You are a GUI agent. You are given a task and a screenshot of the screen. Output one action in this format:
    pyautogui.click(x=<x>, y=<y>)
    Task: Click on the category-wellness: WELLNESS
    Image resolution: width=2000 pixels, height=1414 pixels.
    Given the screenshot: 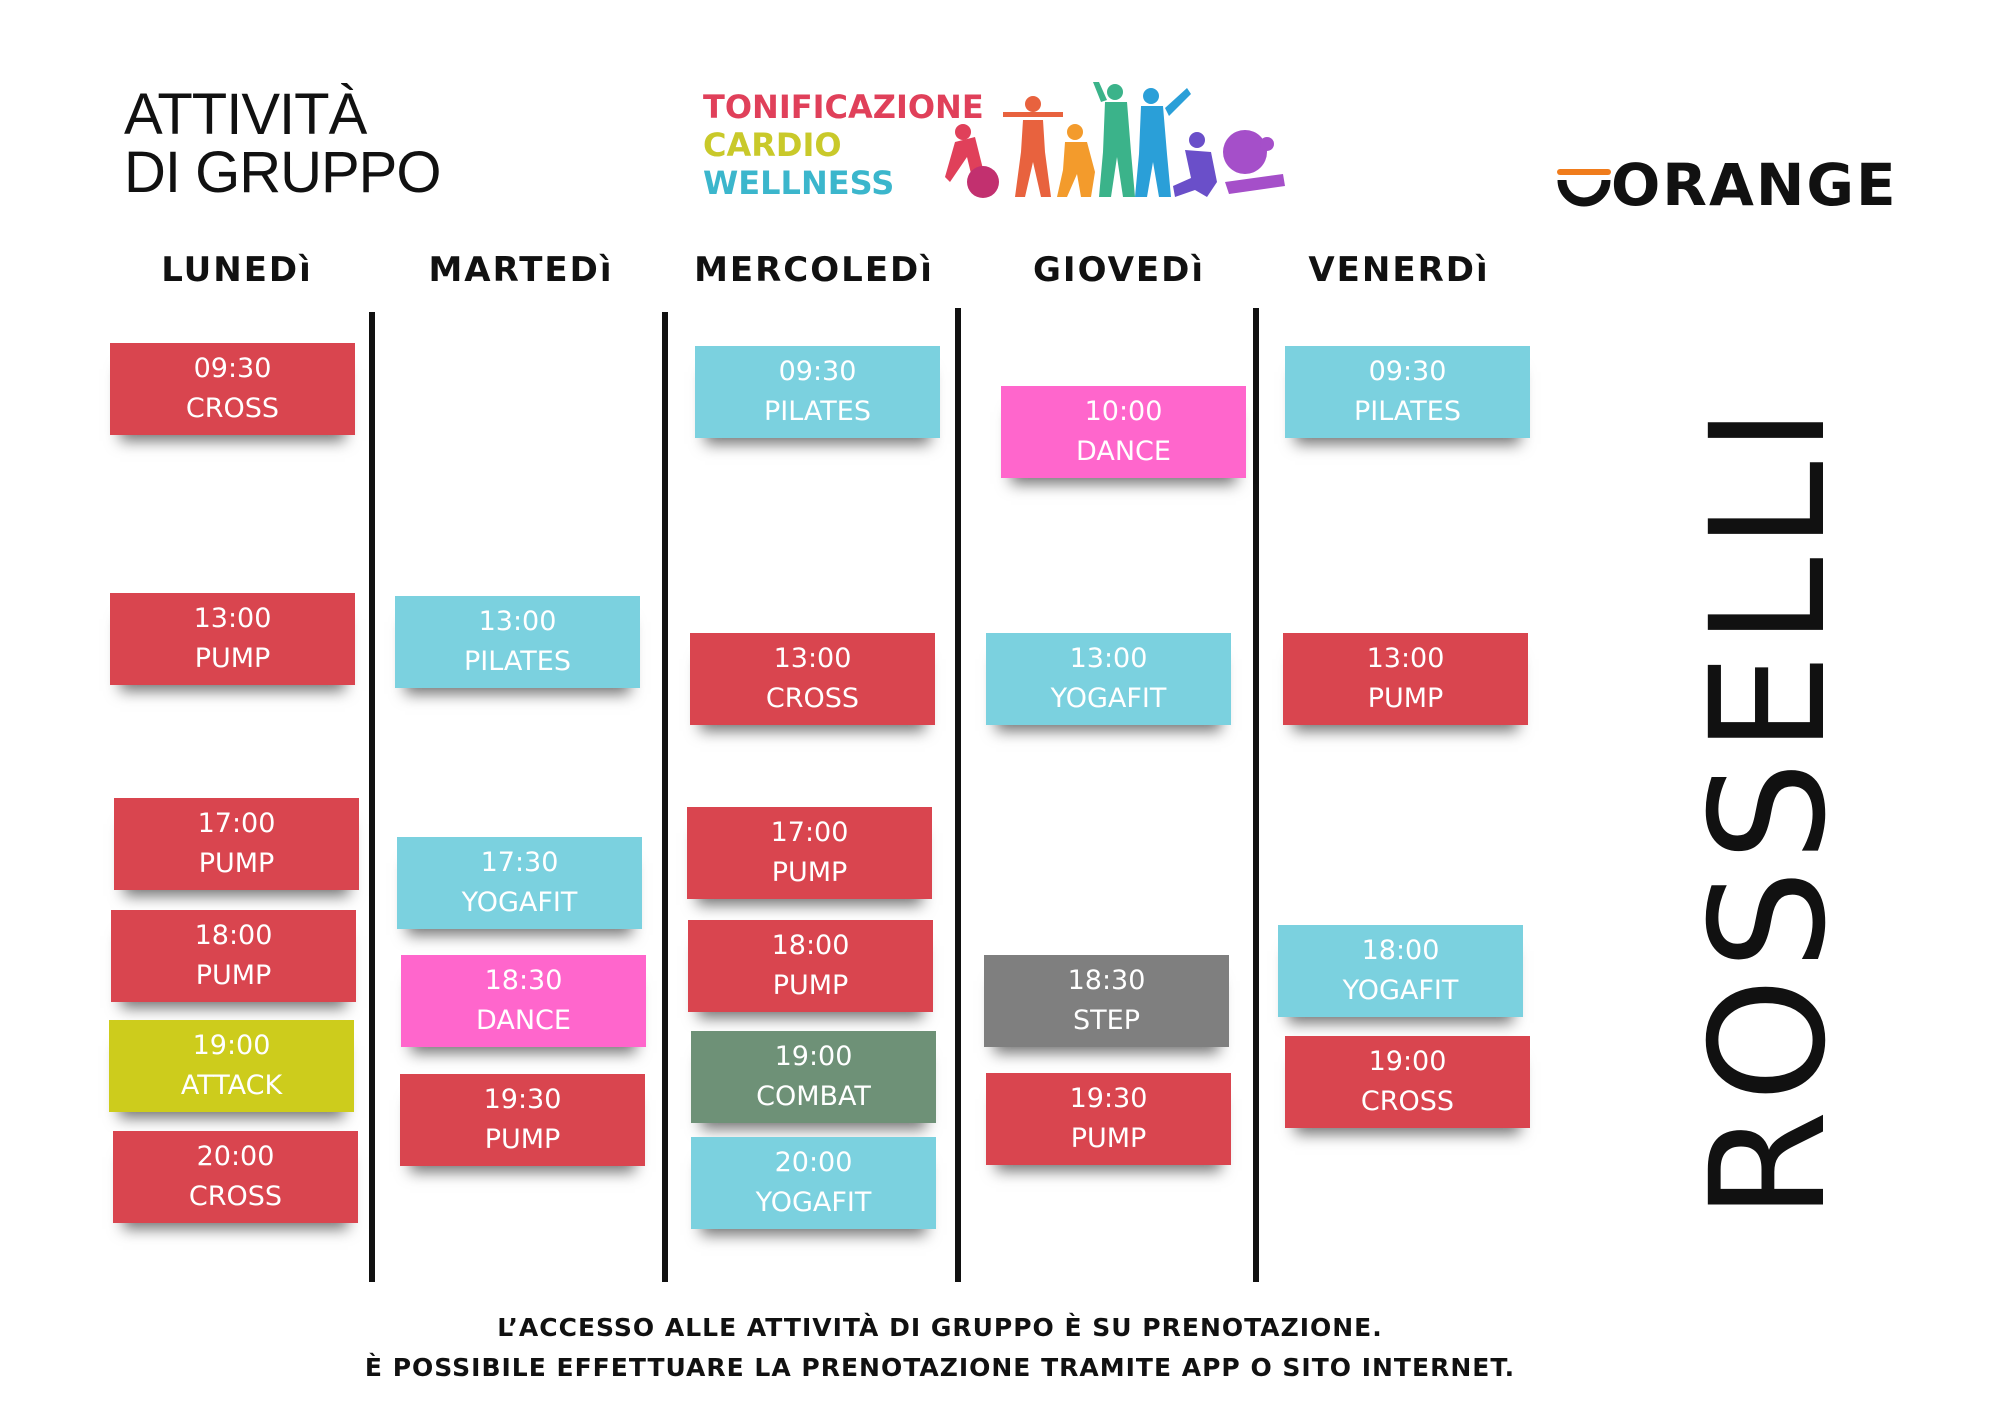 What is the action you would take?
    pyautogui.click(x=799, y=183)
    